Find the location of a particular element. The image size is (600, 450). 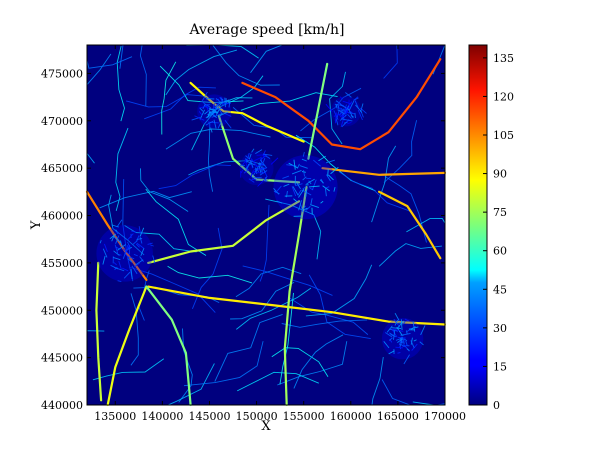

city-center is located at coordinates (306, 185).